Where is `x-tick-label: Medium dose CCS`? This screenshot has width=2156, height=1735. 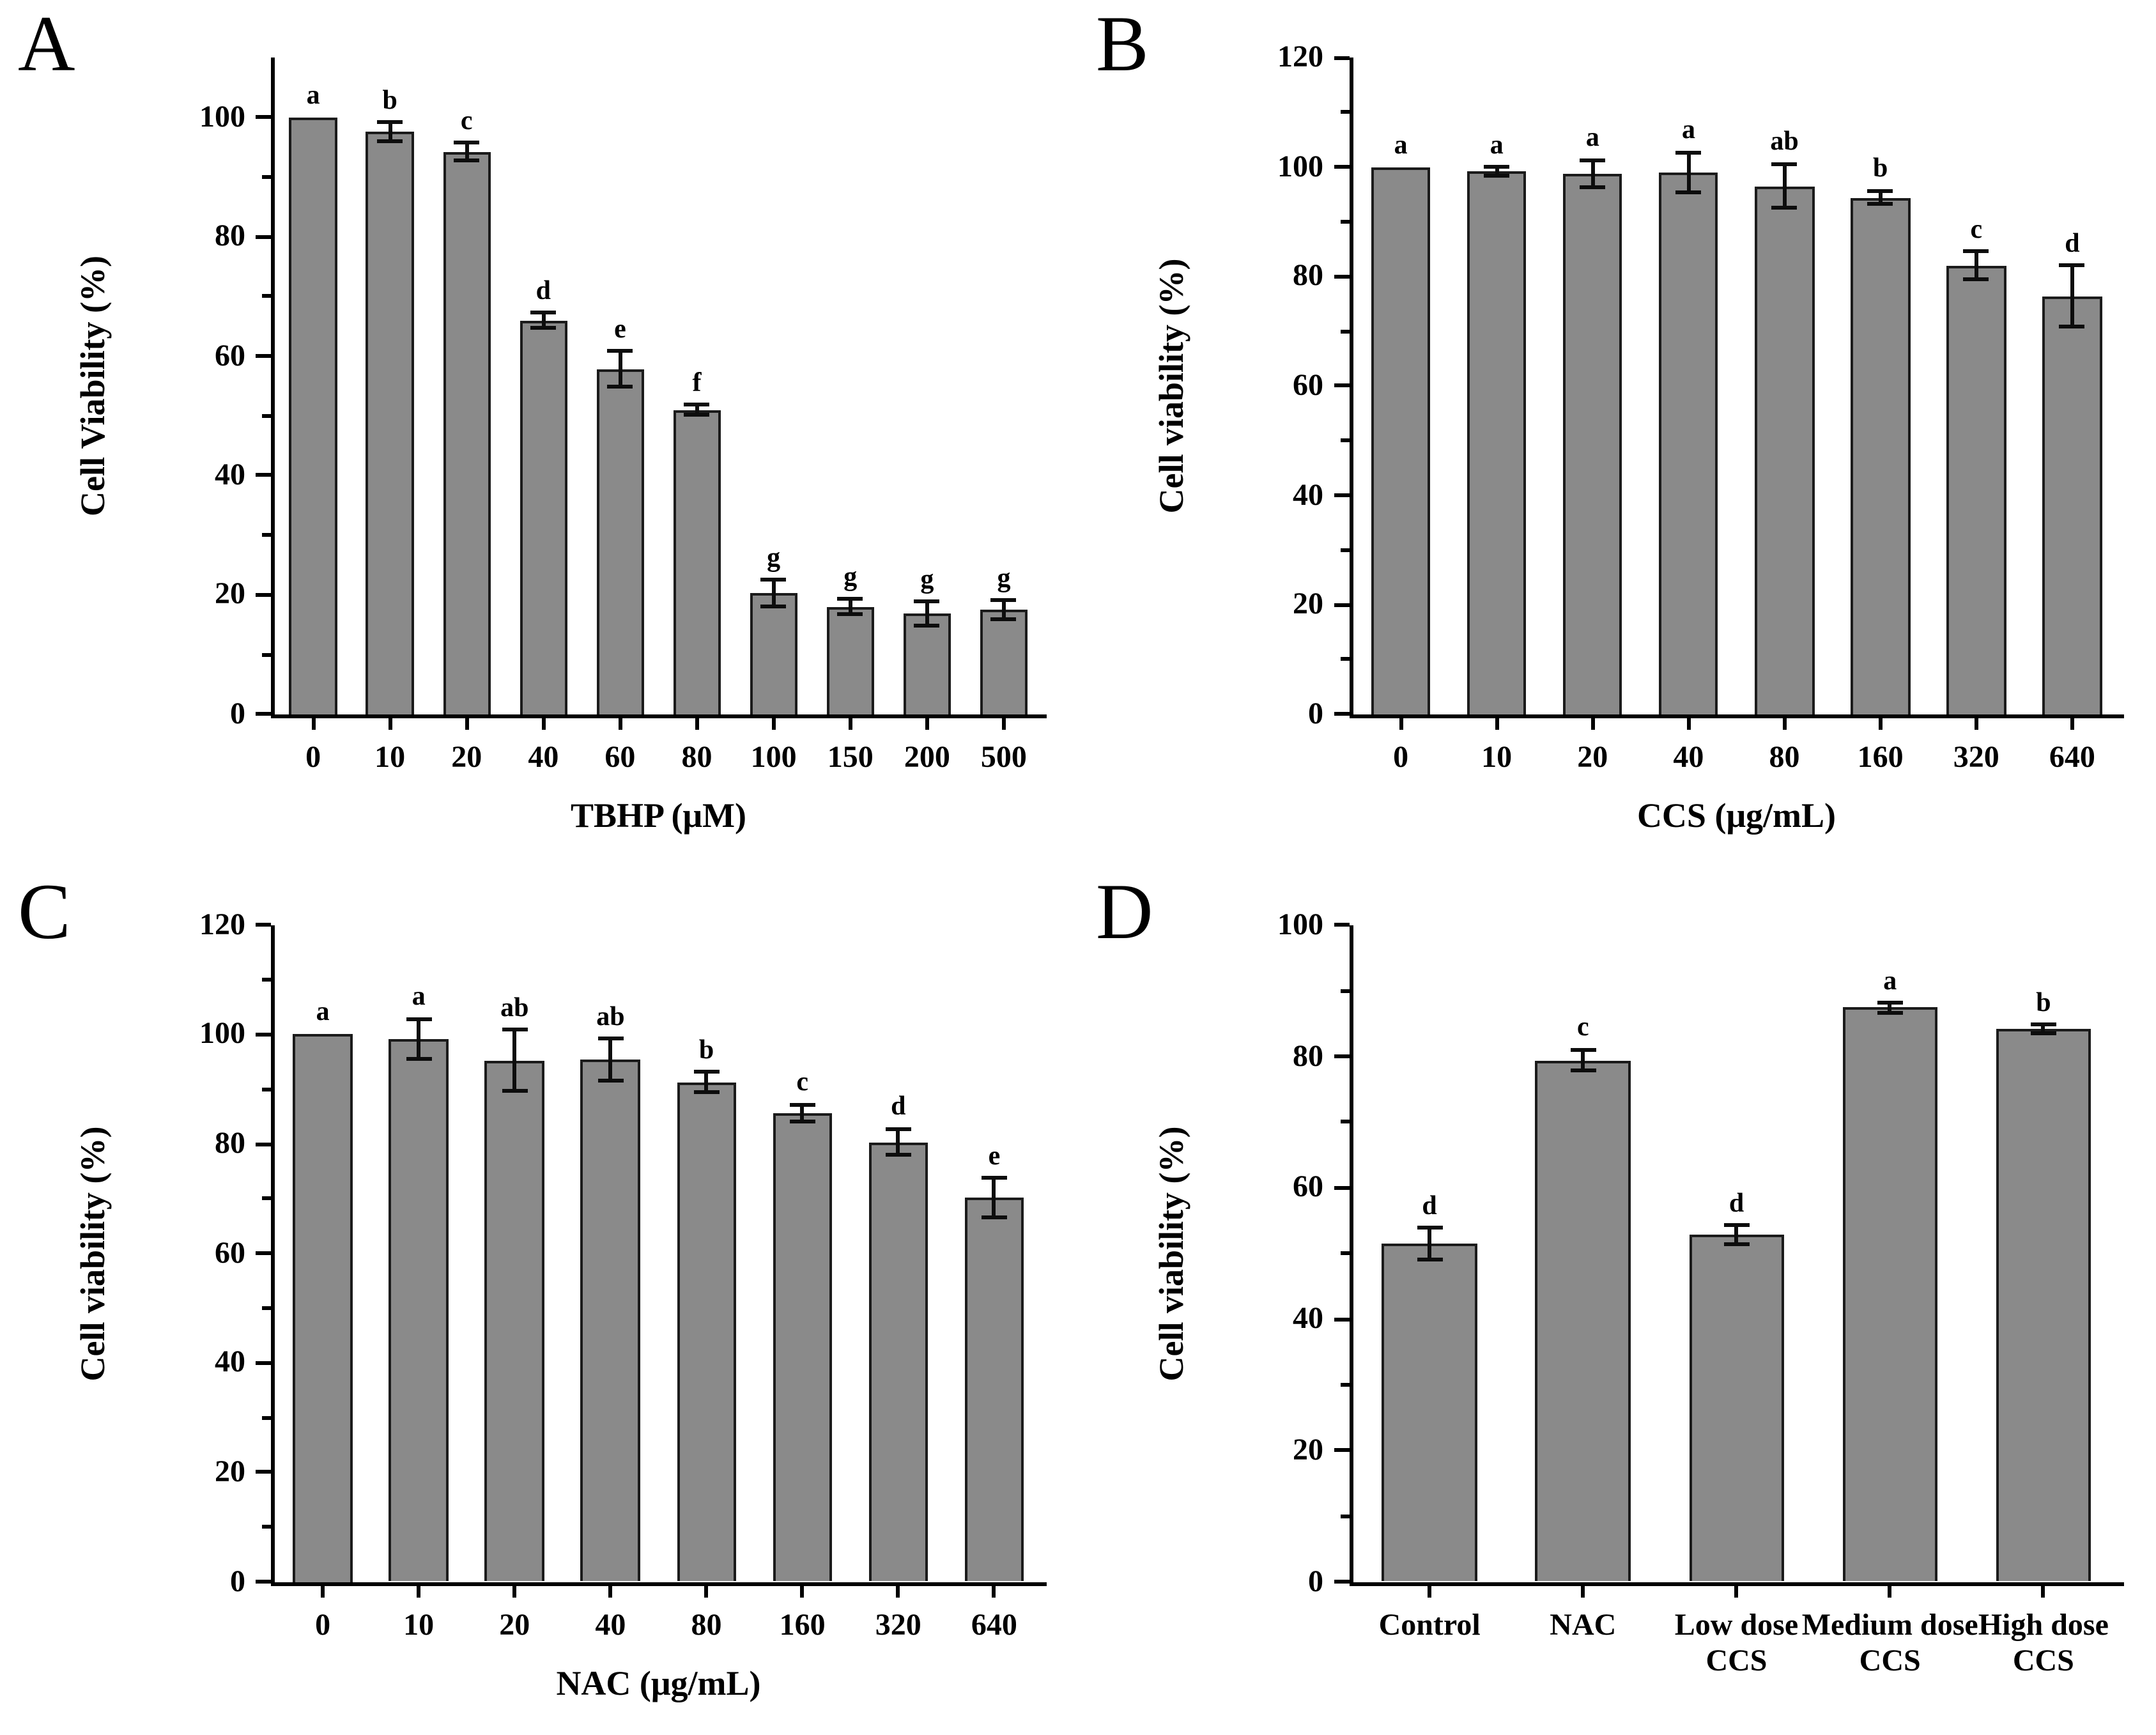 x-tick-label: Medium dose CCS is located at coordinates (1889, 1642).